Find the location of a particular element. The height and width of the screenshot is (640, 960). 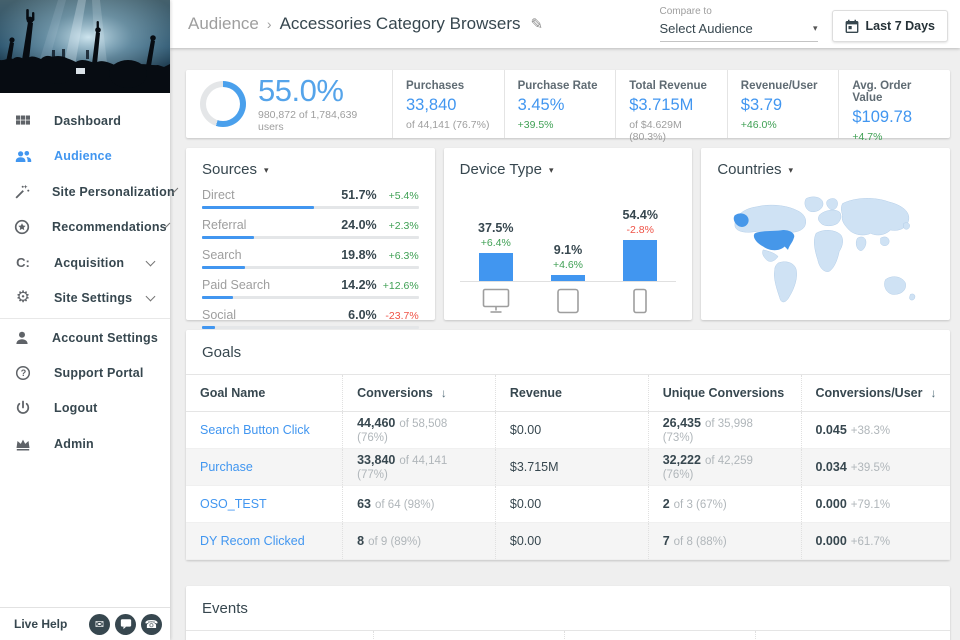

source-label: Referral is located at coordinates (224, 225).